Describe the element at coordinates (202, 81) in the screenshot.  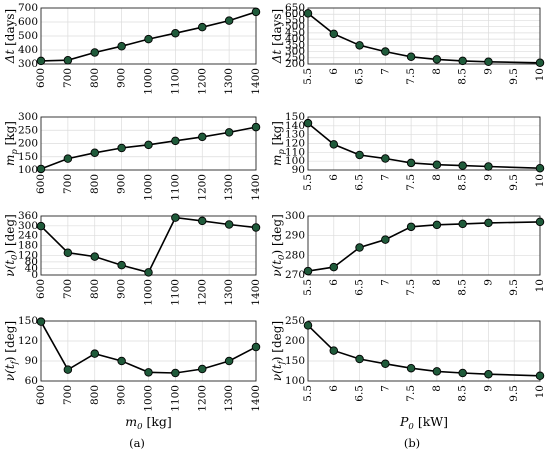
I see `x-tick-label: 1200` at that location.